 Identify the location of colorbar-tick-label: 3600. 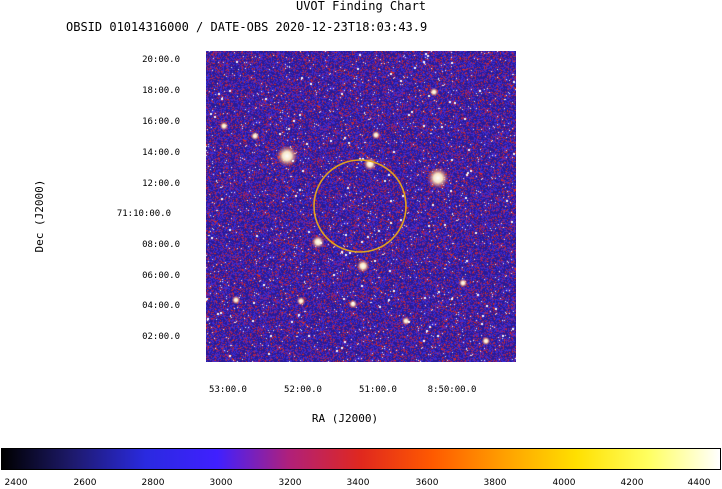
(427, 483).